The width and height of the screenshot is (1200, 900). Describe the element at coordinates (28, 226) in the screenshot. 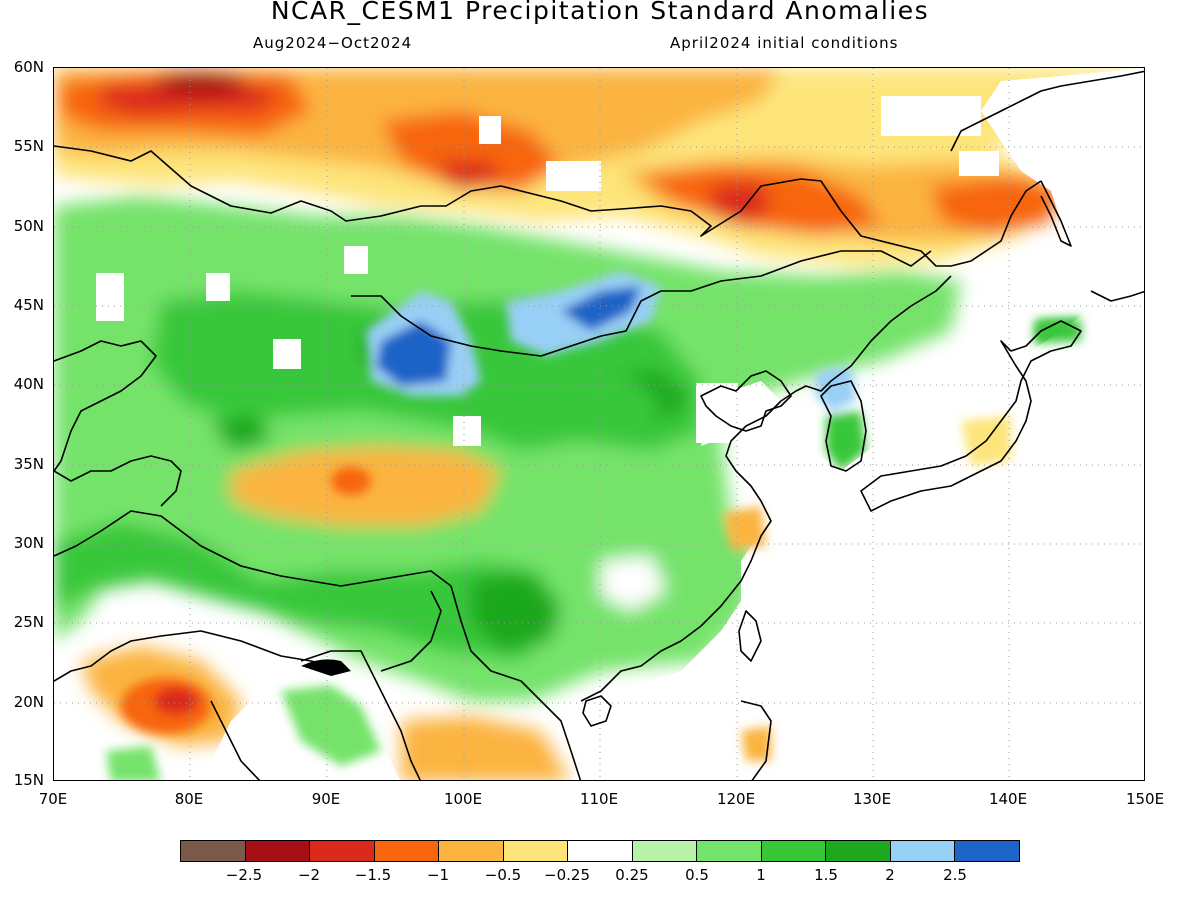

I see `lat-label: 50N` at that location.